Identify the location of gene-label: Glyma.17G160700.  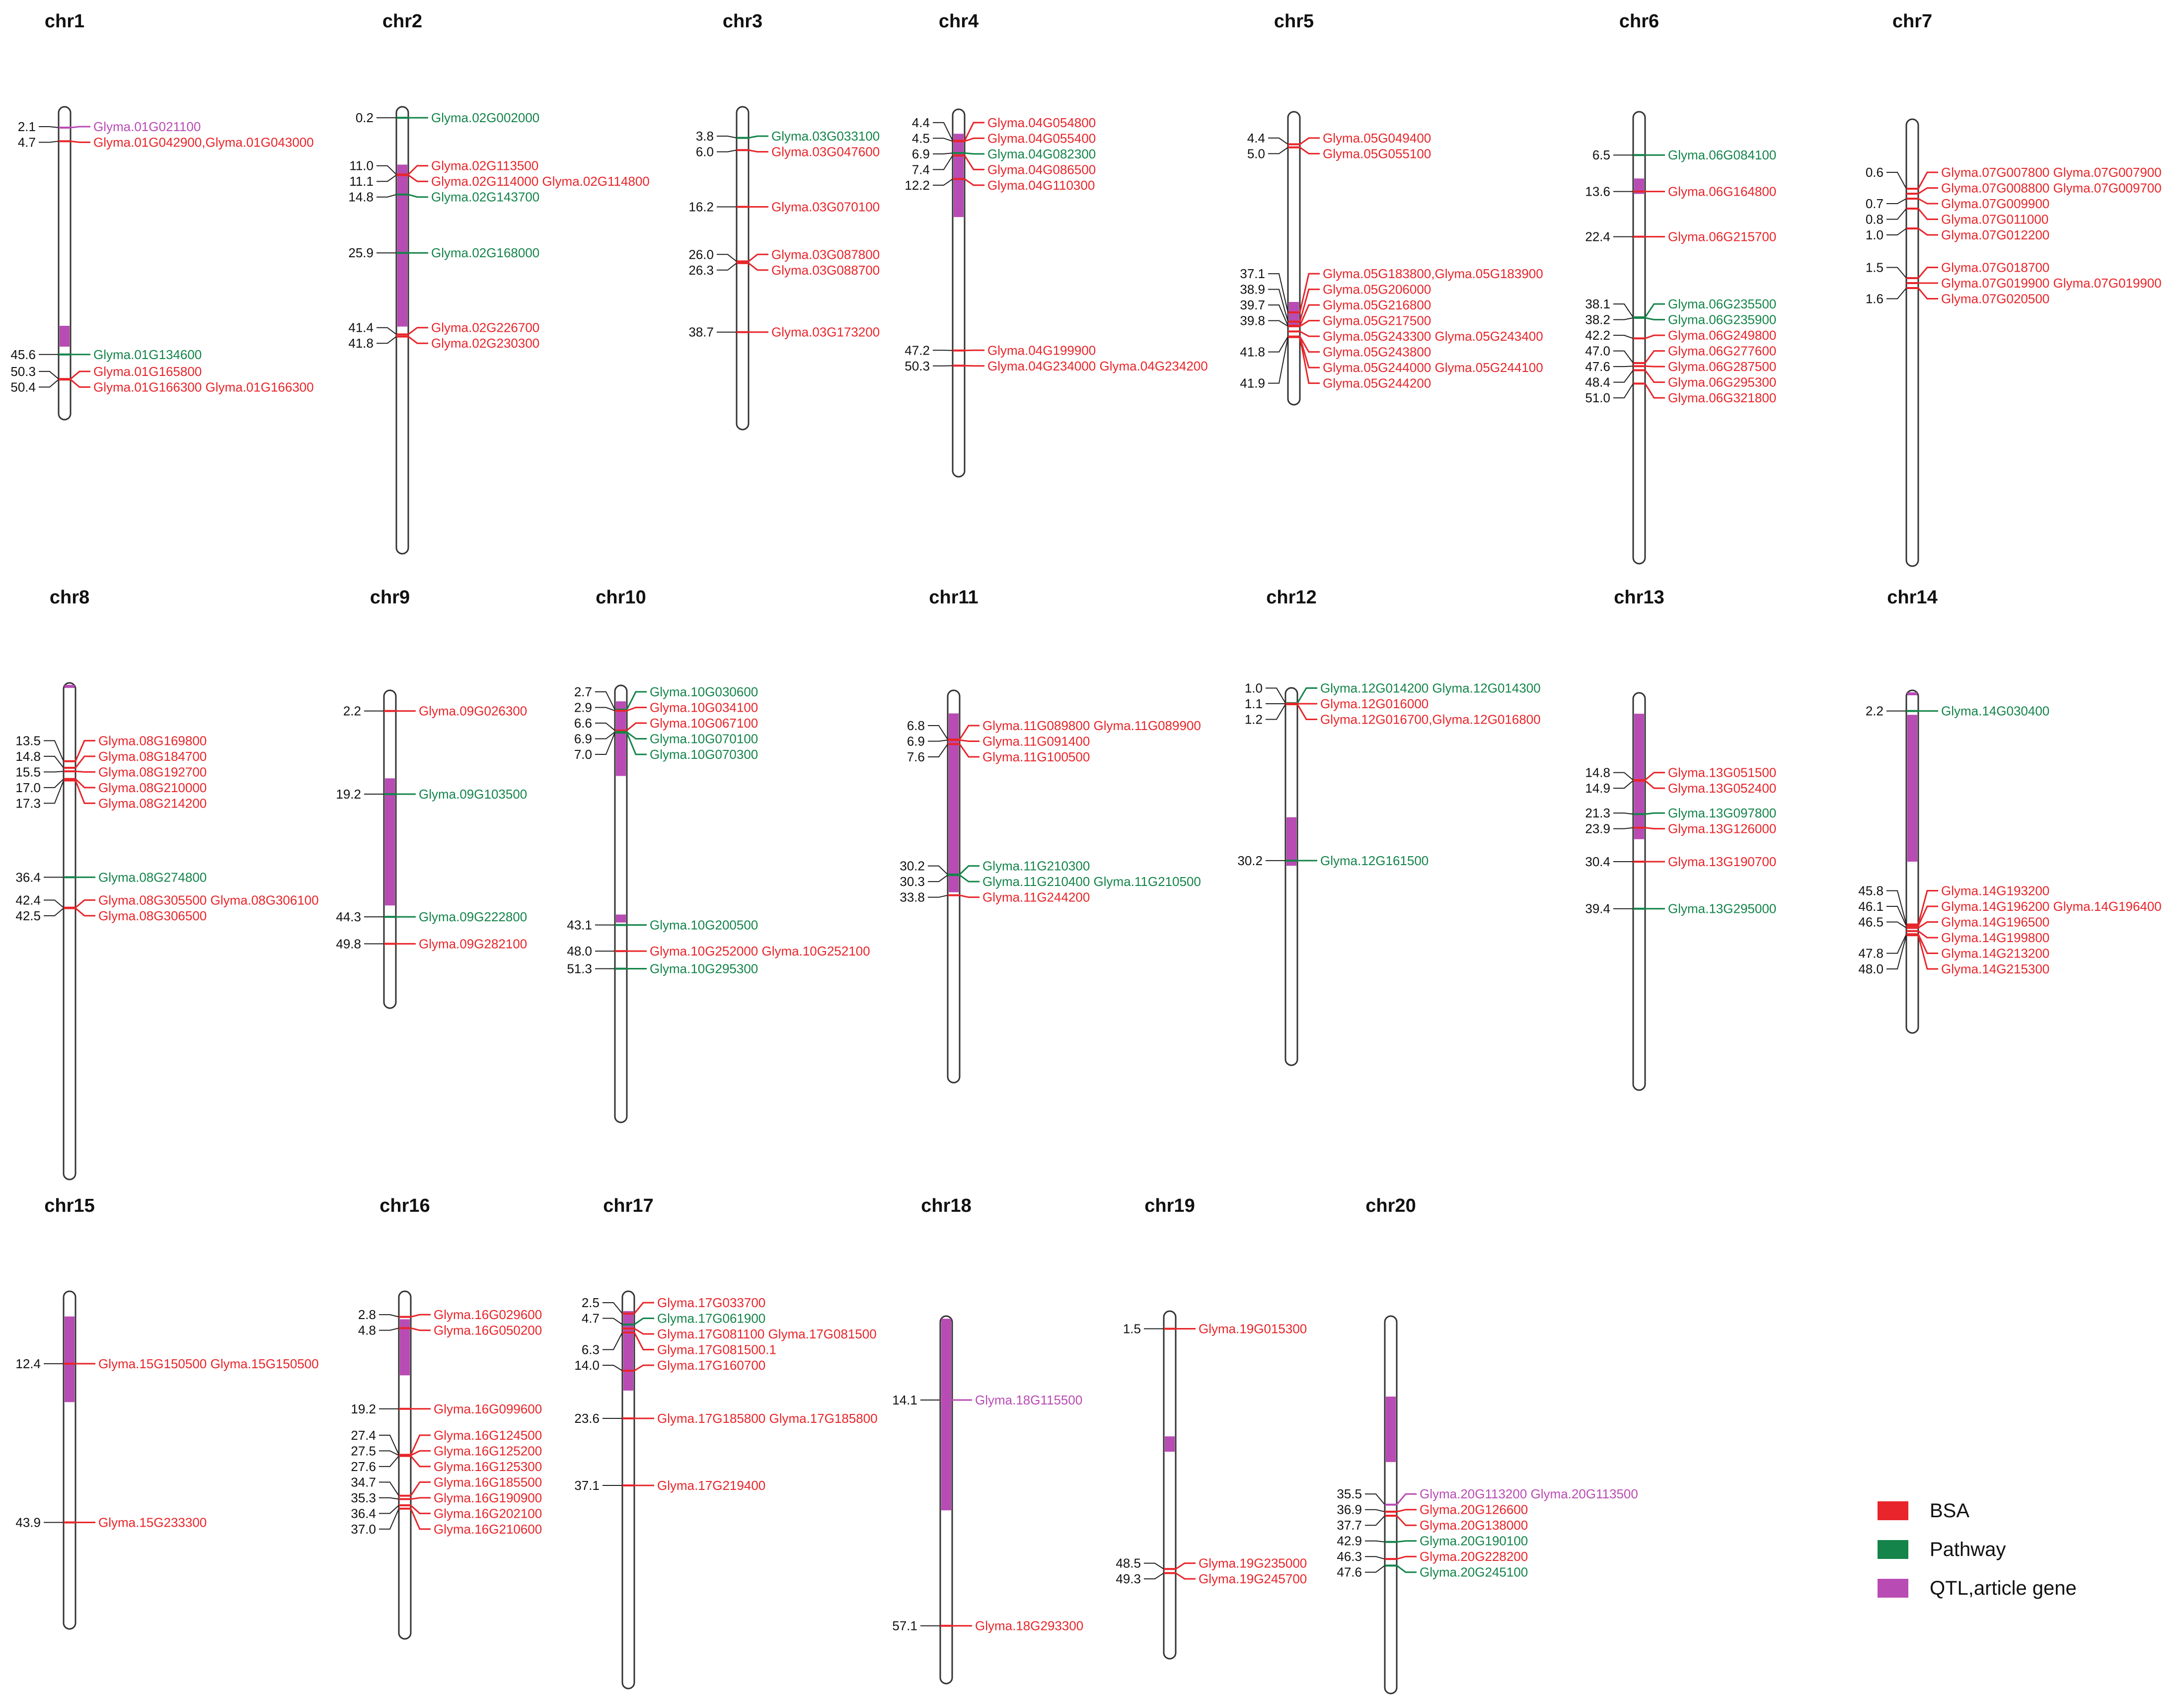
(711, 1366).